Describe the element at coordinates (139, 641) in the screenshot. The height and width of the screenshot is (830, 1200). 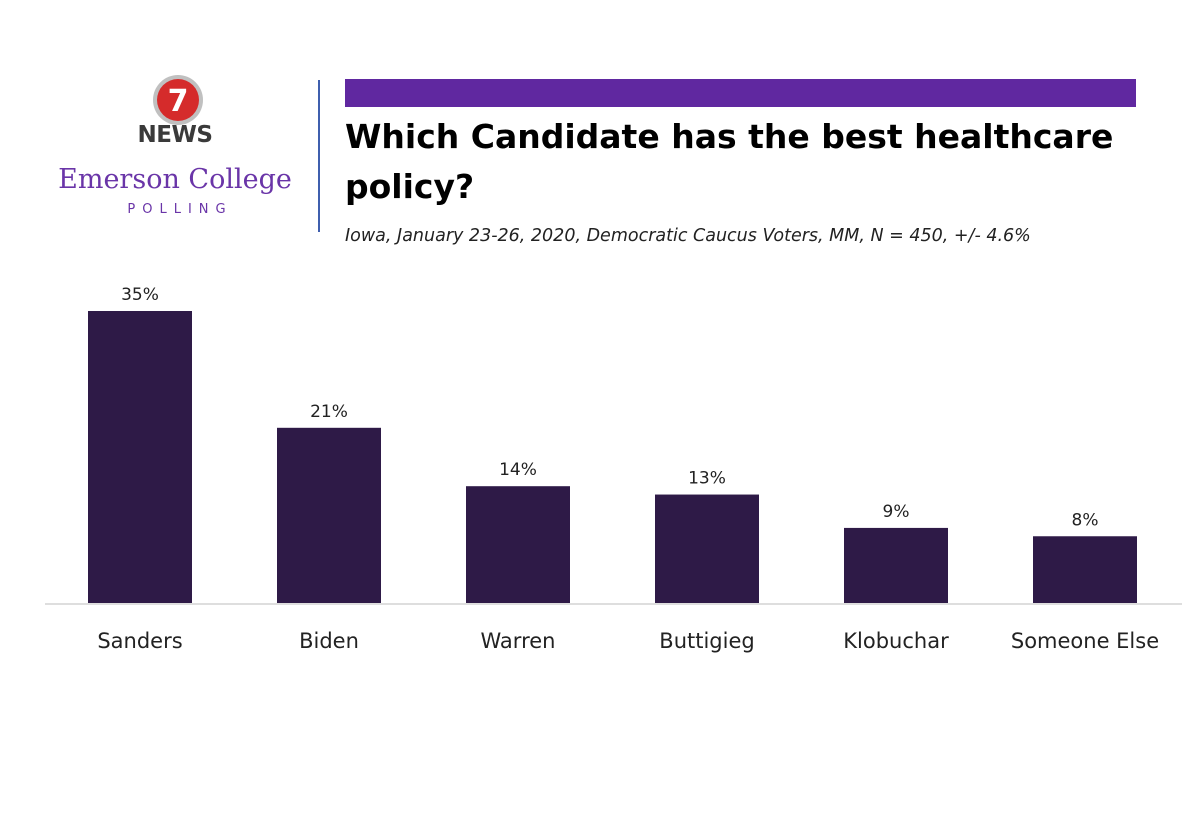
I see `category-tick-label: Sanders` at that location.